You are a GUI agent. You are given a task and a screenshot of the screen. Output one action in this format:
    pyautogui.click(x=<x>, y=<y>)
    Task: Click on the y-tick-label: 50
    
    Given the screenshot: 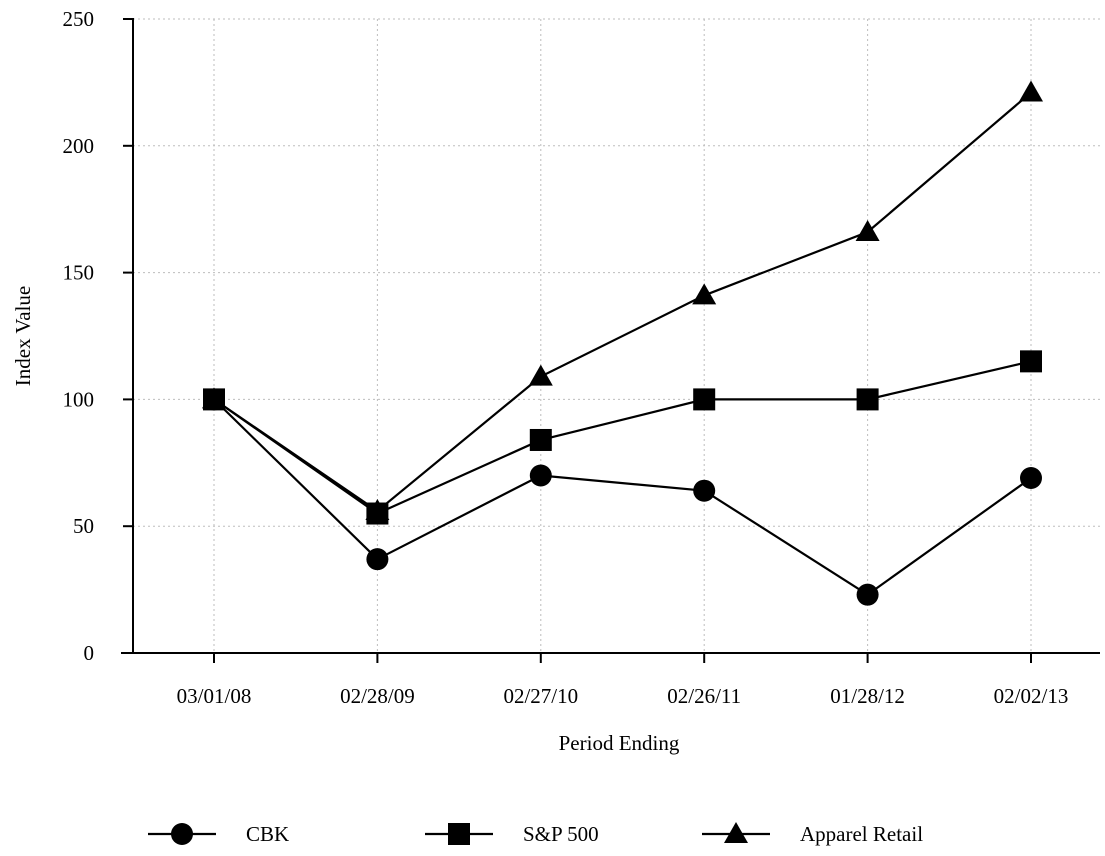 What is the action you would take?
    pyautogui.click(x=83, y=526)
    